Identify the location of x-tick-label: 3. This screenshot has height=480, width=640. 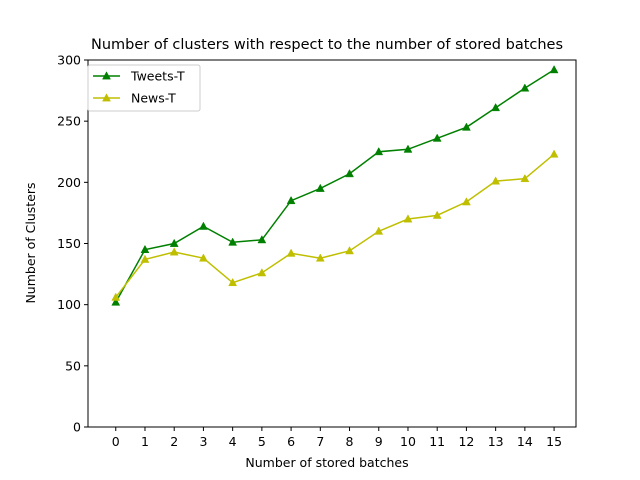
(203, 441).